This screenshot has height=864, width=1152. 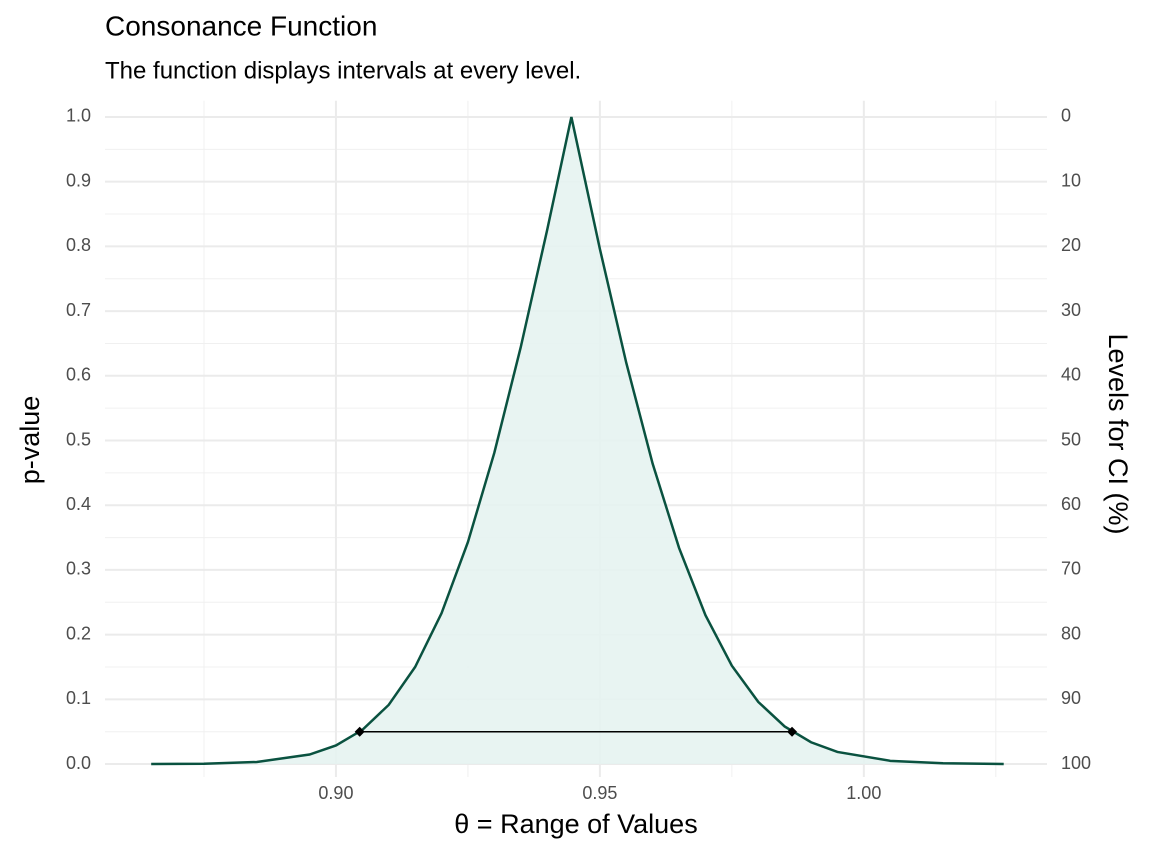 I want to click on y2-tick-label: 90, so click(x=1071, y=698).